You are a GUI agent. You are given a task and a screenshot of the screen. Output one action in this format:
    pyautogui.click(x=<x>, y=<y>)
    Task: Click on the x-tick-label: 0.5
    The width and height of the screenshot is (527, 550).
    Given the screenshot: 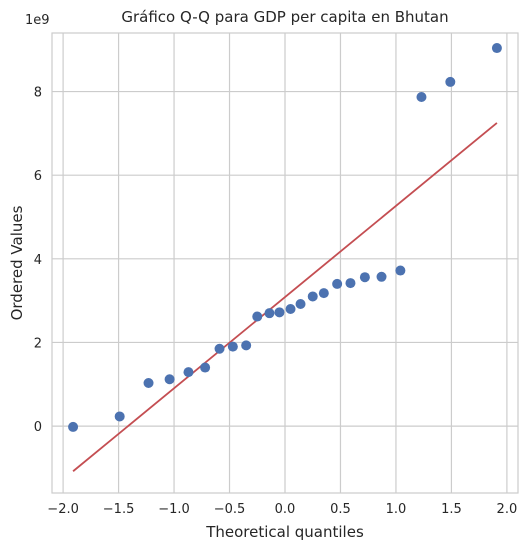 What is the action you would take?
    pyautogui.click(x=340, y=509)
    